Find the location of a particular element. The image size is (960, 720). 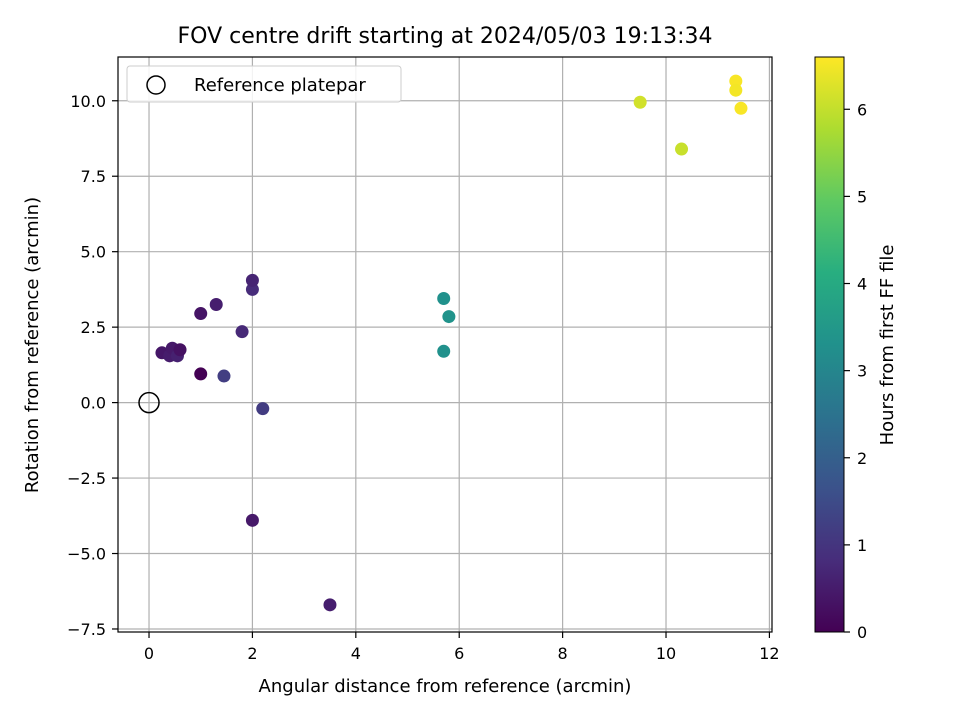

x-tick-label: 0 is located at coordinates (149, 653).